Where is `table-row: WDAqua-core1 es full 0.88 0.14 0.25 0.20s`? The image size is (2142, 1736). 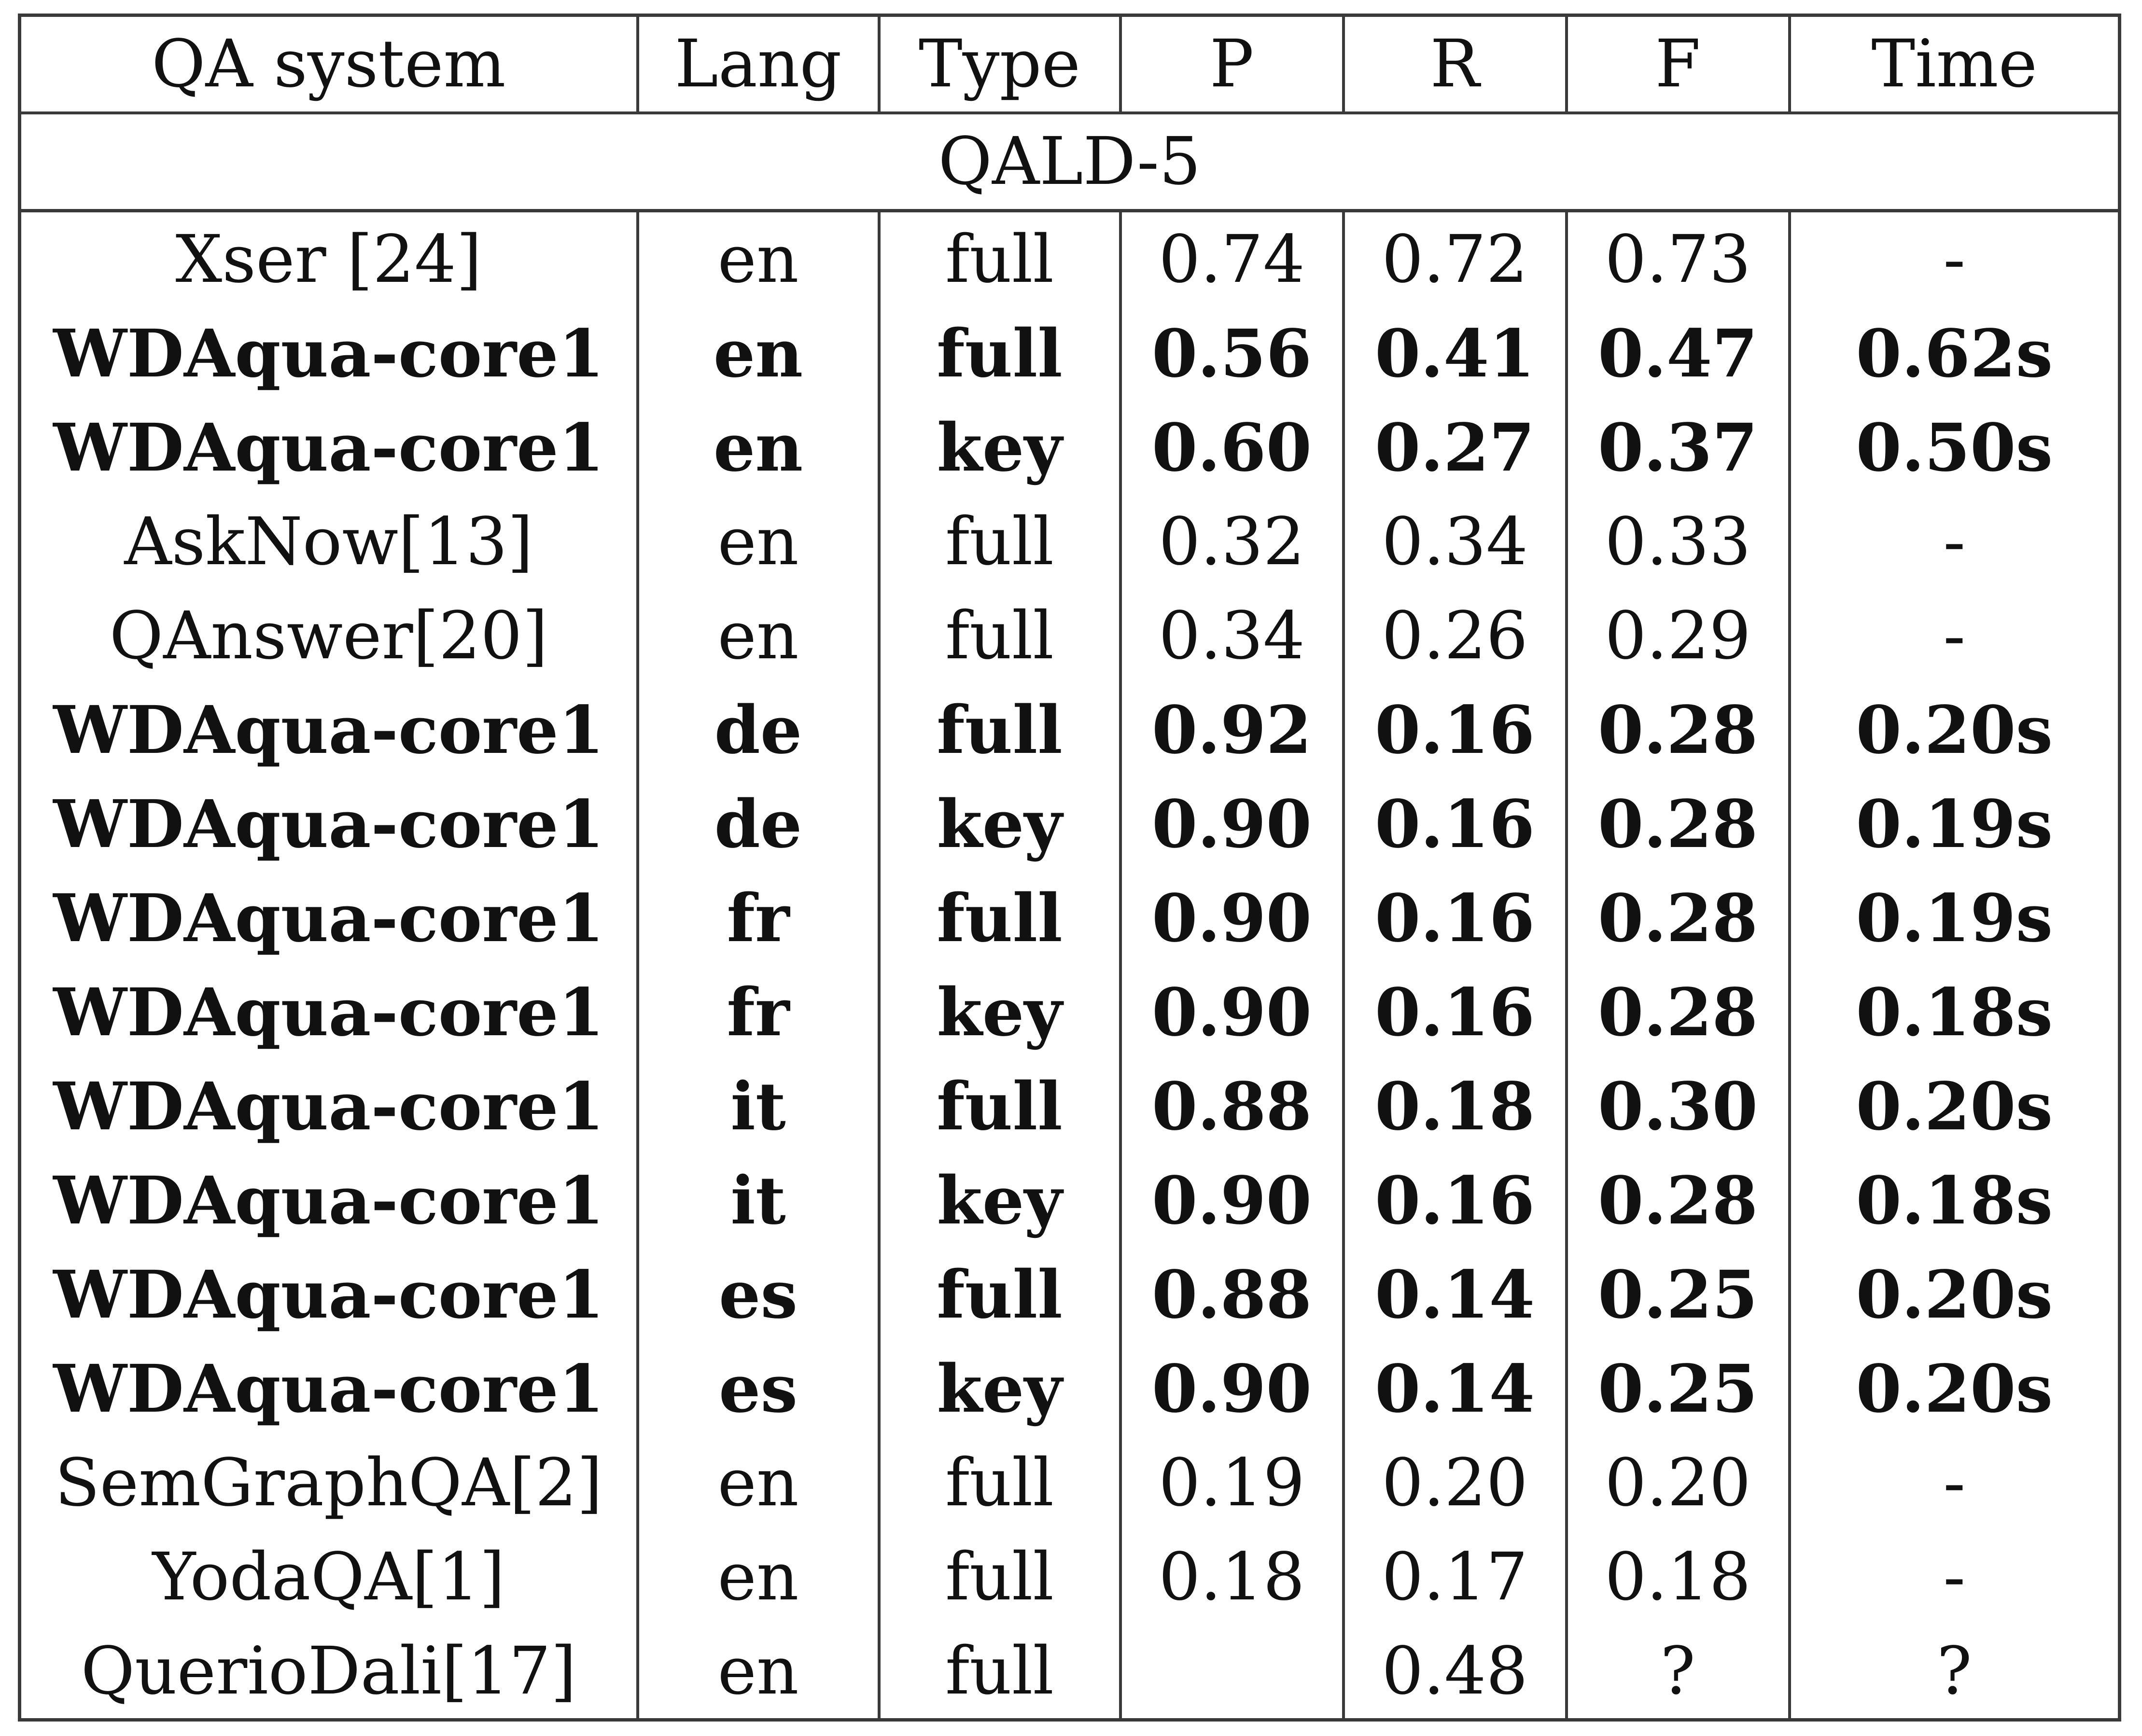 table-row: WDAqua-core1 es full 0.88 0.14 0.25 0.20s is located at coordinates (1070, 1295).